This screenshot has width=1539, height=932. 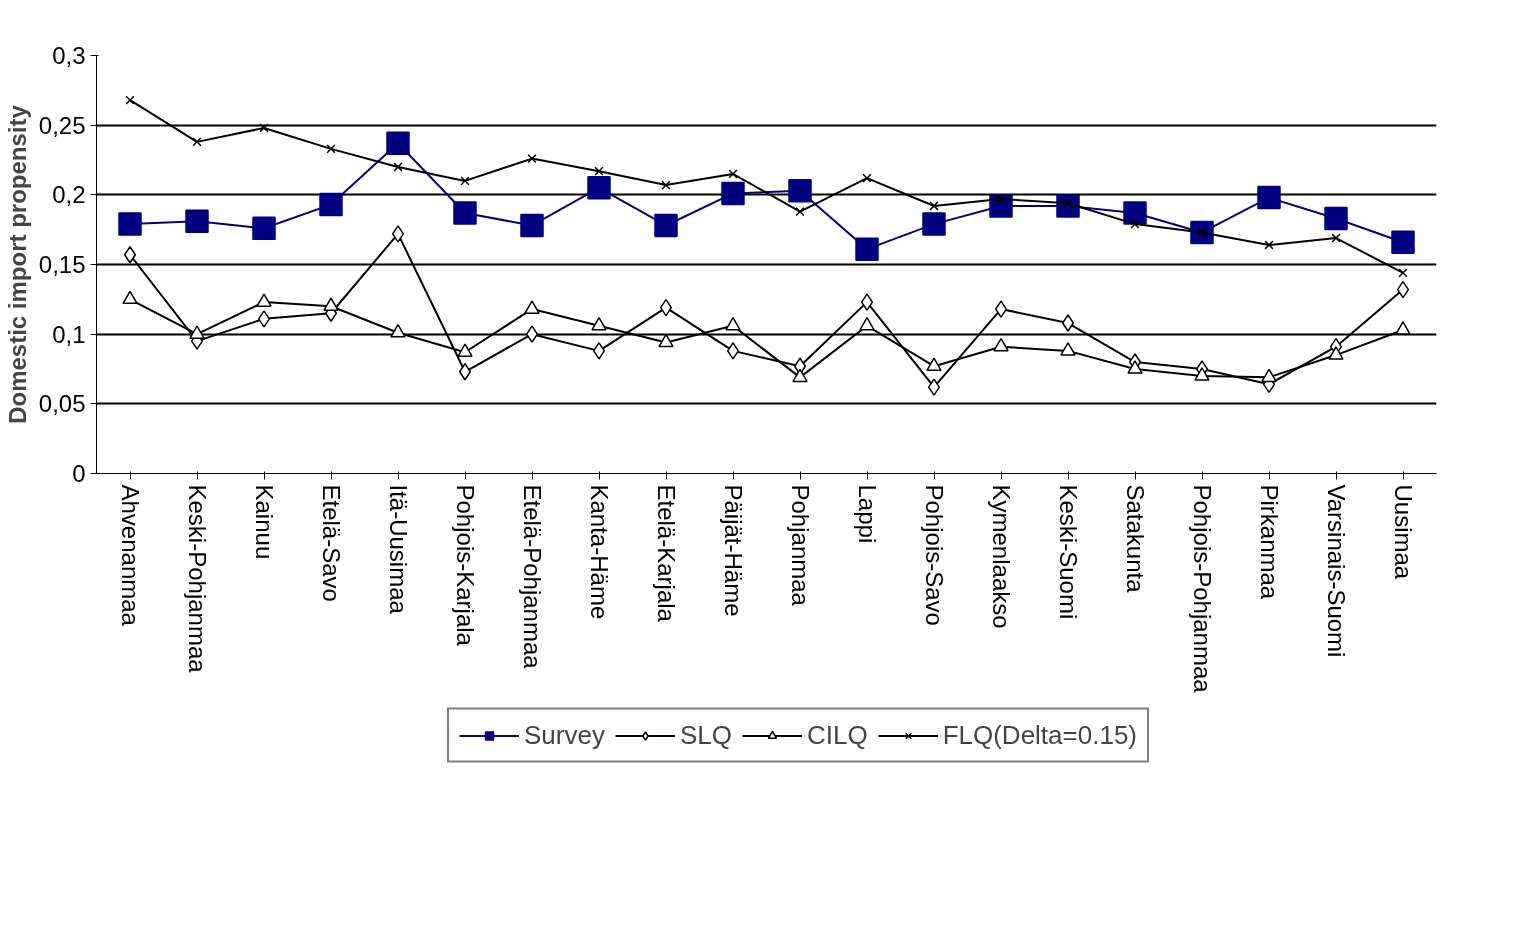 I want to click on x-tick-label: Pohjanmaa, so click(x=800, y=545).